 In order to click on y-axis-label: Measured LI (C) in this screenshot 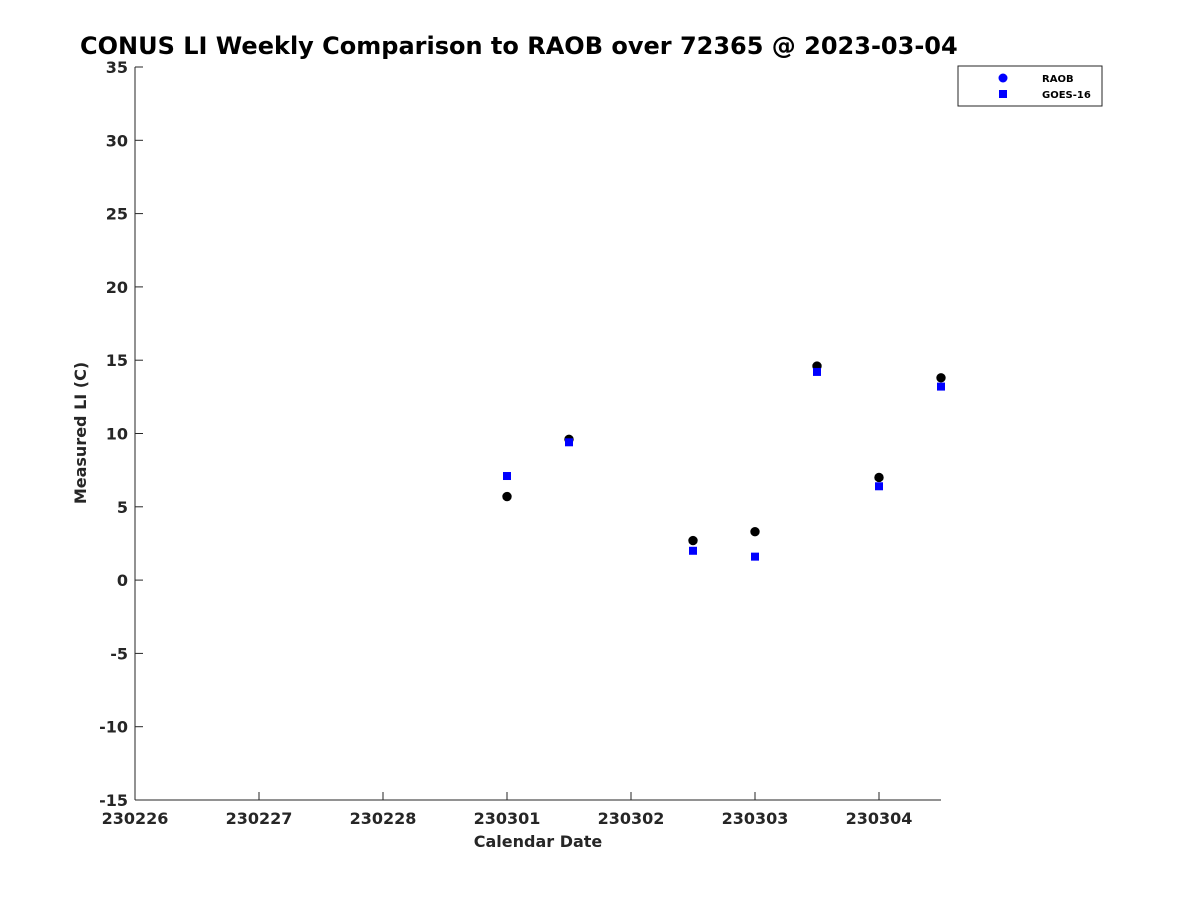, I will do `click(80, 433)`.